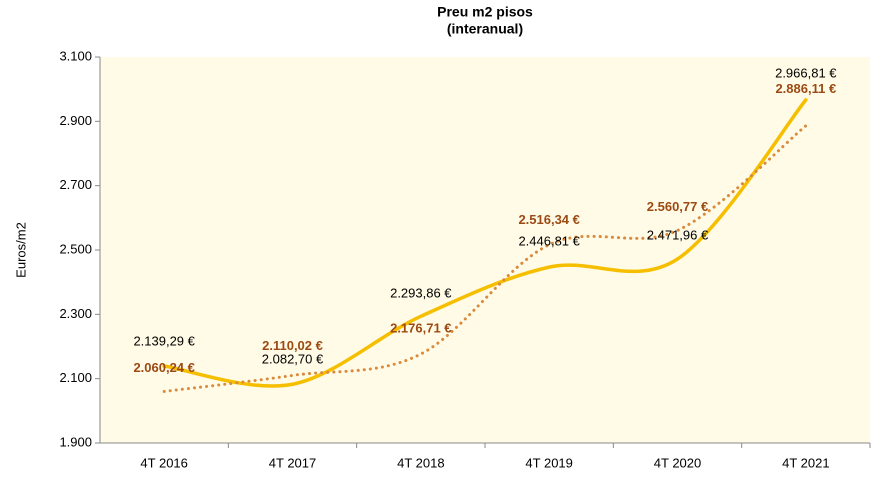 This screenshot has height=477, width=877. What do you see at coordinates (75, 120) in the screenshot?
I see `y-tick-label: 2.900` at bounding box center [75, 120].